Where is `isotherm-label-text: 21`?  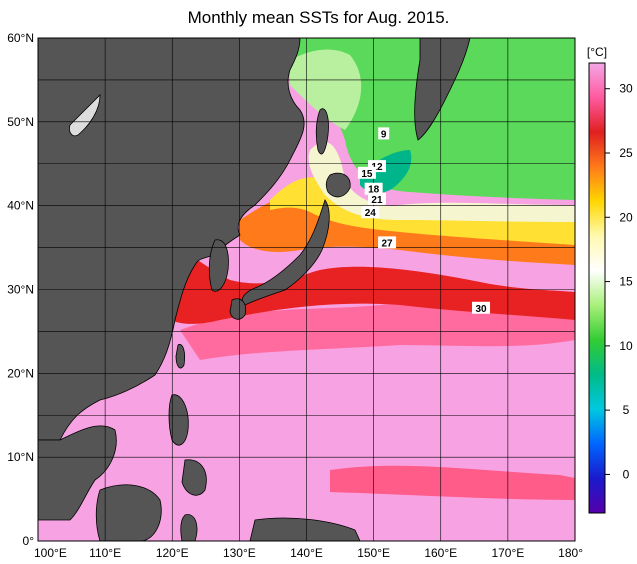
isotherm-label-text: 21 is located at coordinates (377, 200).